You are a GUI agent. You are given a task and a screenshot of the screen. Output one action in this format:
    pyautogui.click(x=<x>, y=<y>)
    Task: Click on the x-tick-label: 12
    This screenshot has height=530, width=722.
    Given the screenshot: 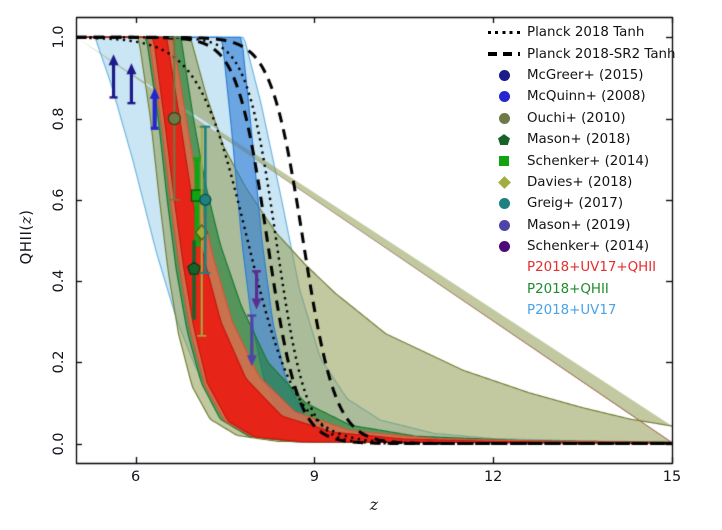 What is the action you would take?
    pyautogui.click(x=493, y=477)
    